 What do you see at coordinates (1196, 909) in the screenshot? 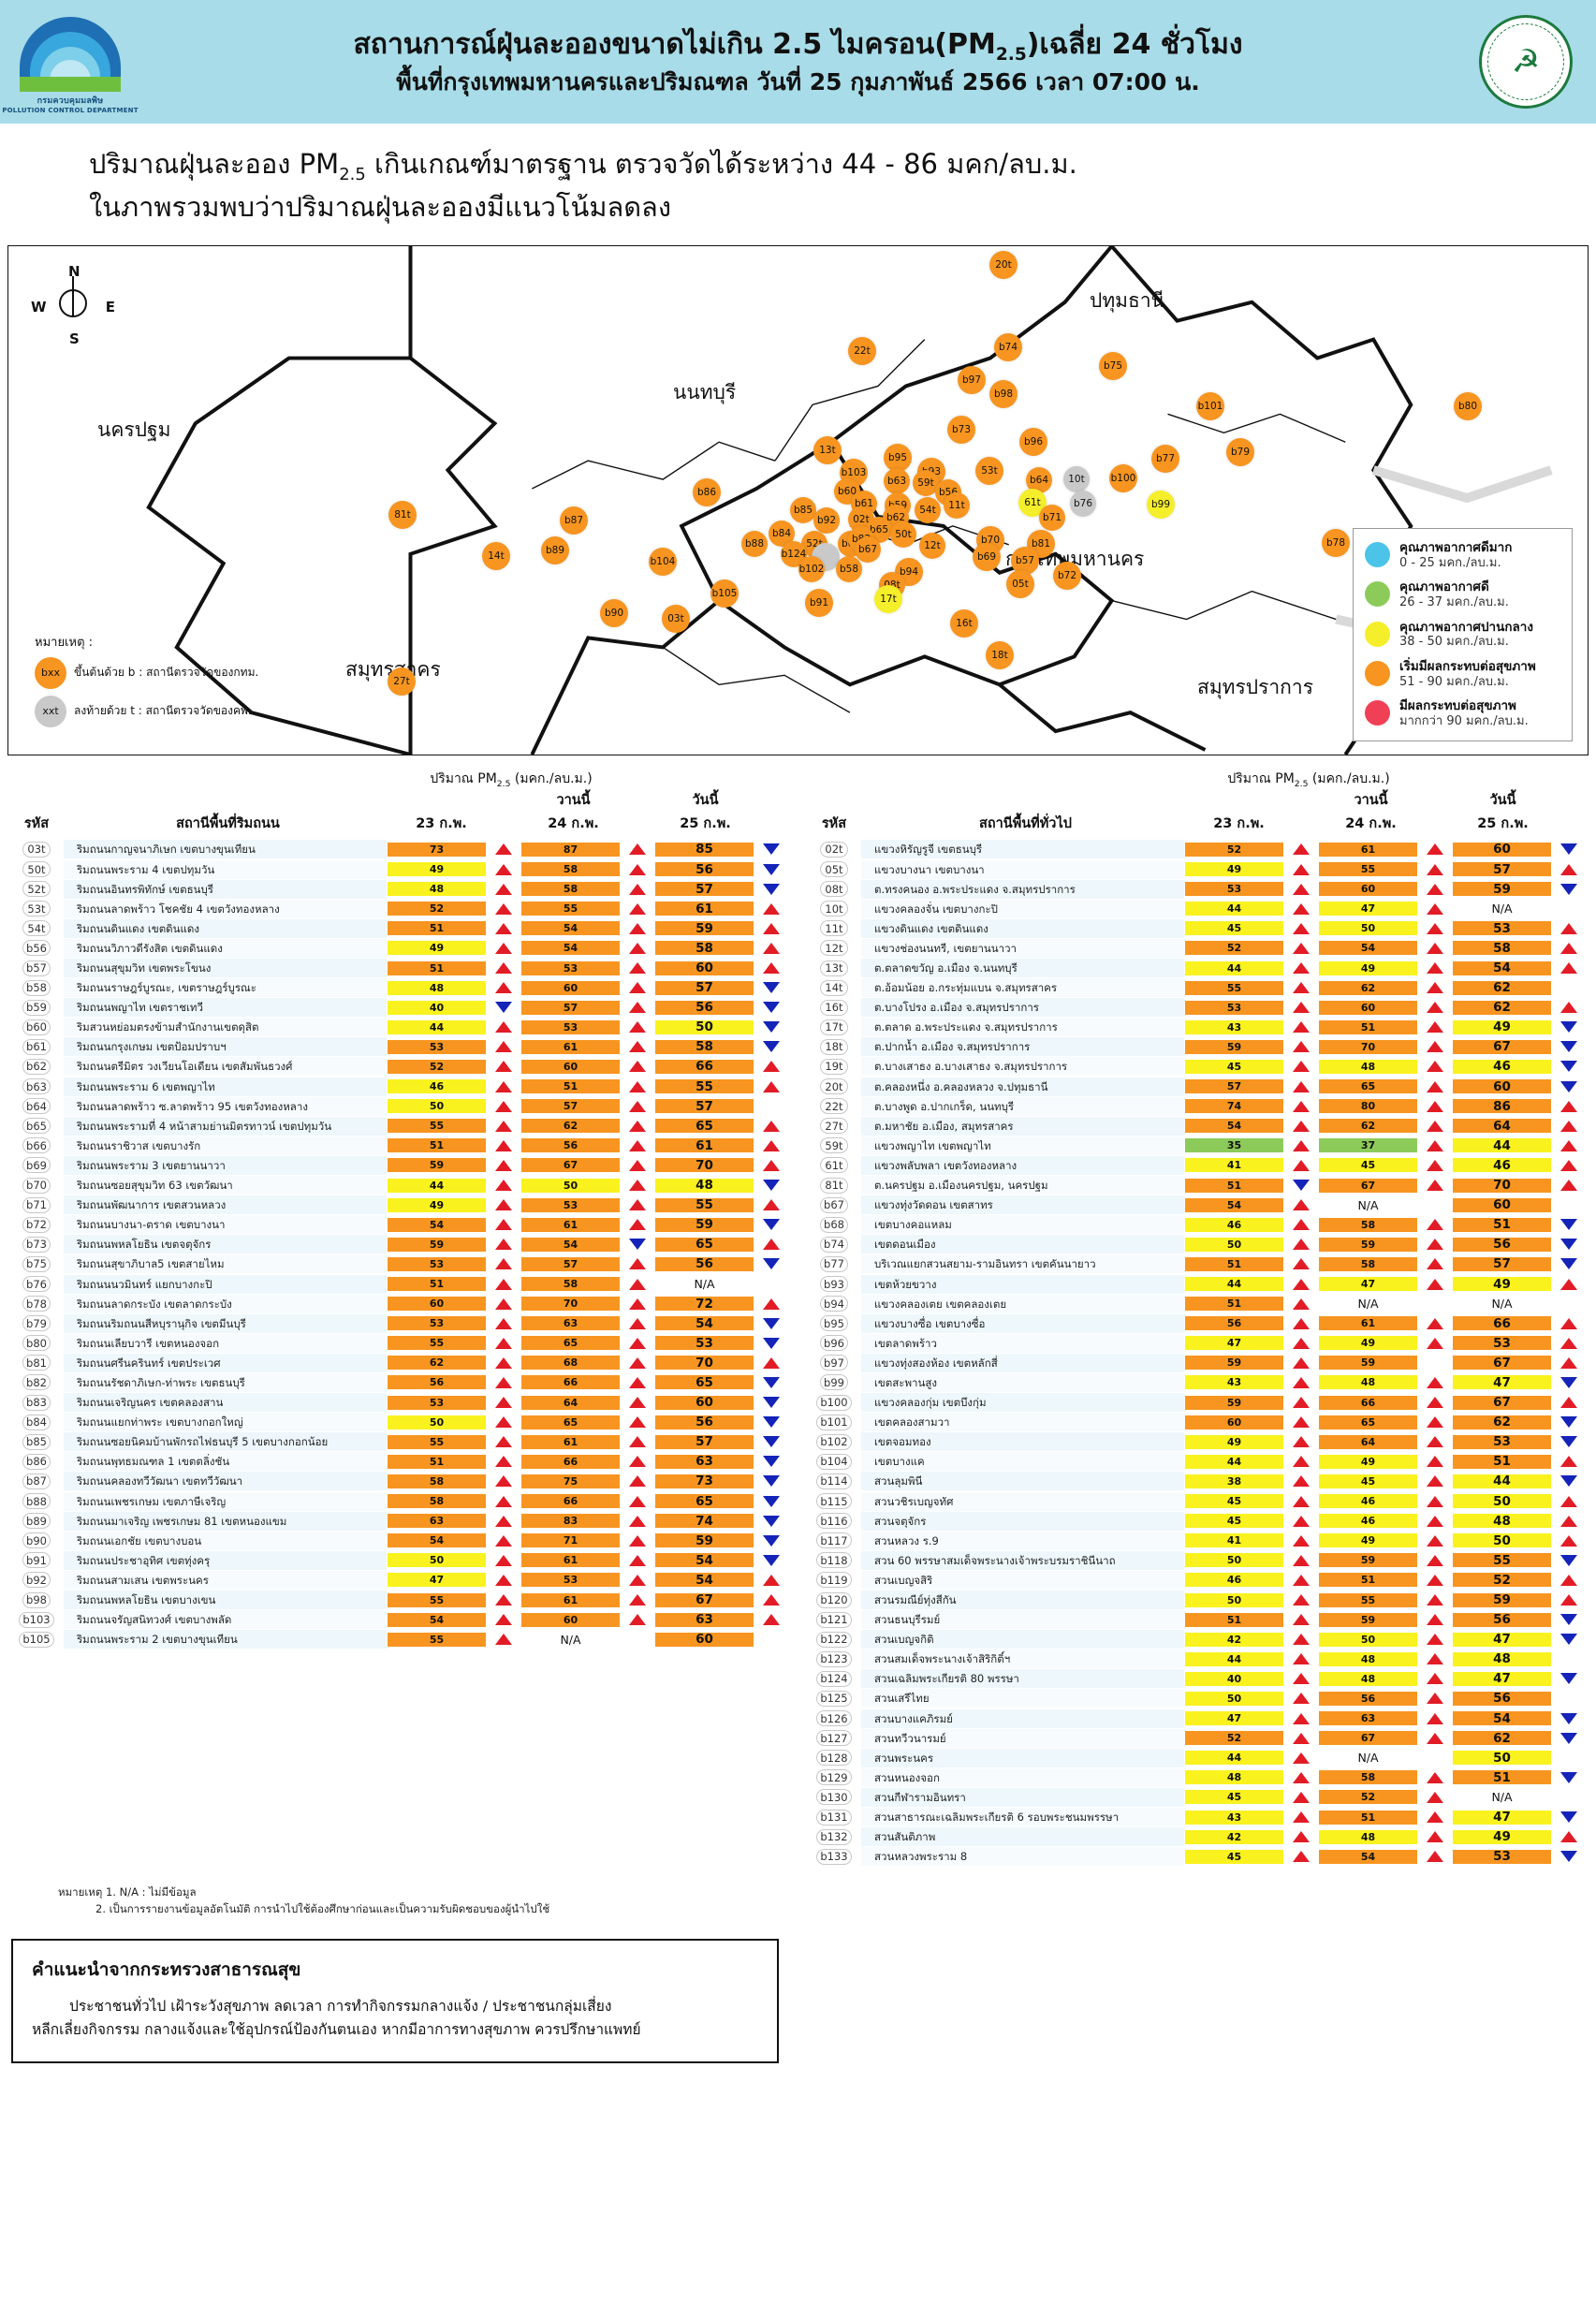
I see `table-row: 10t แขวงคลองจั่น เขตบางกะปิ 44 47 N/A` at bounding box center [1196, 909].